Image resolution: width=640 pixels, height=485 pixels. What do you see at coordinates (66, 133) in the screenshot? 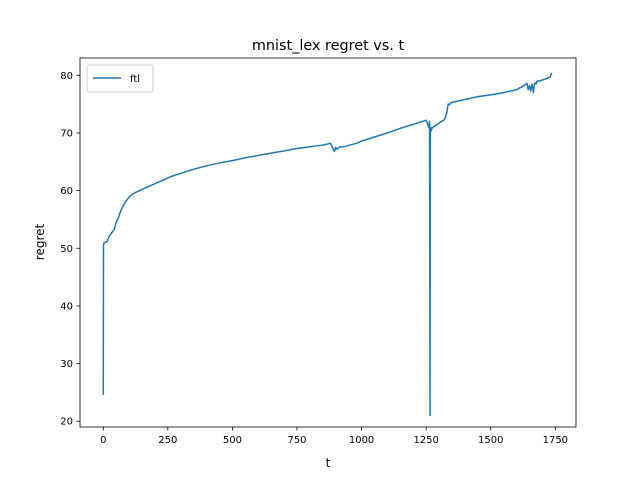
I see `y-tick-label: 70` at bounding box center [66, 133].